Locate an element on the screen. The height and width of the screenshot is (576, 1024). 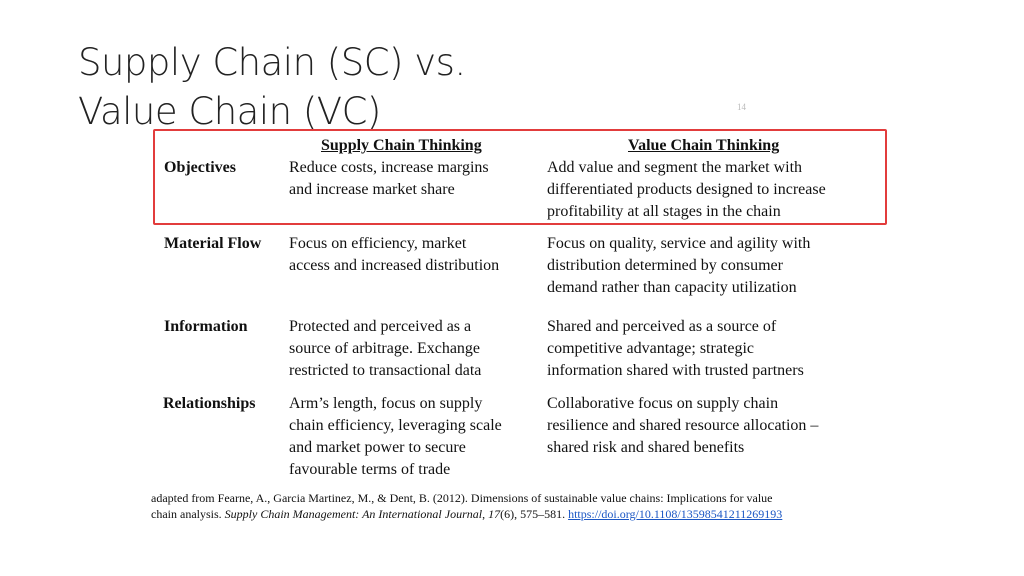
cell-line: information shared with trusted partners is located at coordinates (675, 370).